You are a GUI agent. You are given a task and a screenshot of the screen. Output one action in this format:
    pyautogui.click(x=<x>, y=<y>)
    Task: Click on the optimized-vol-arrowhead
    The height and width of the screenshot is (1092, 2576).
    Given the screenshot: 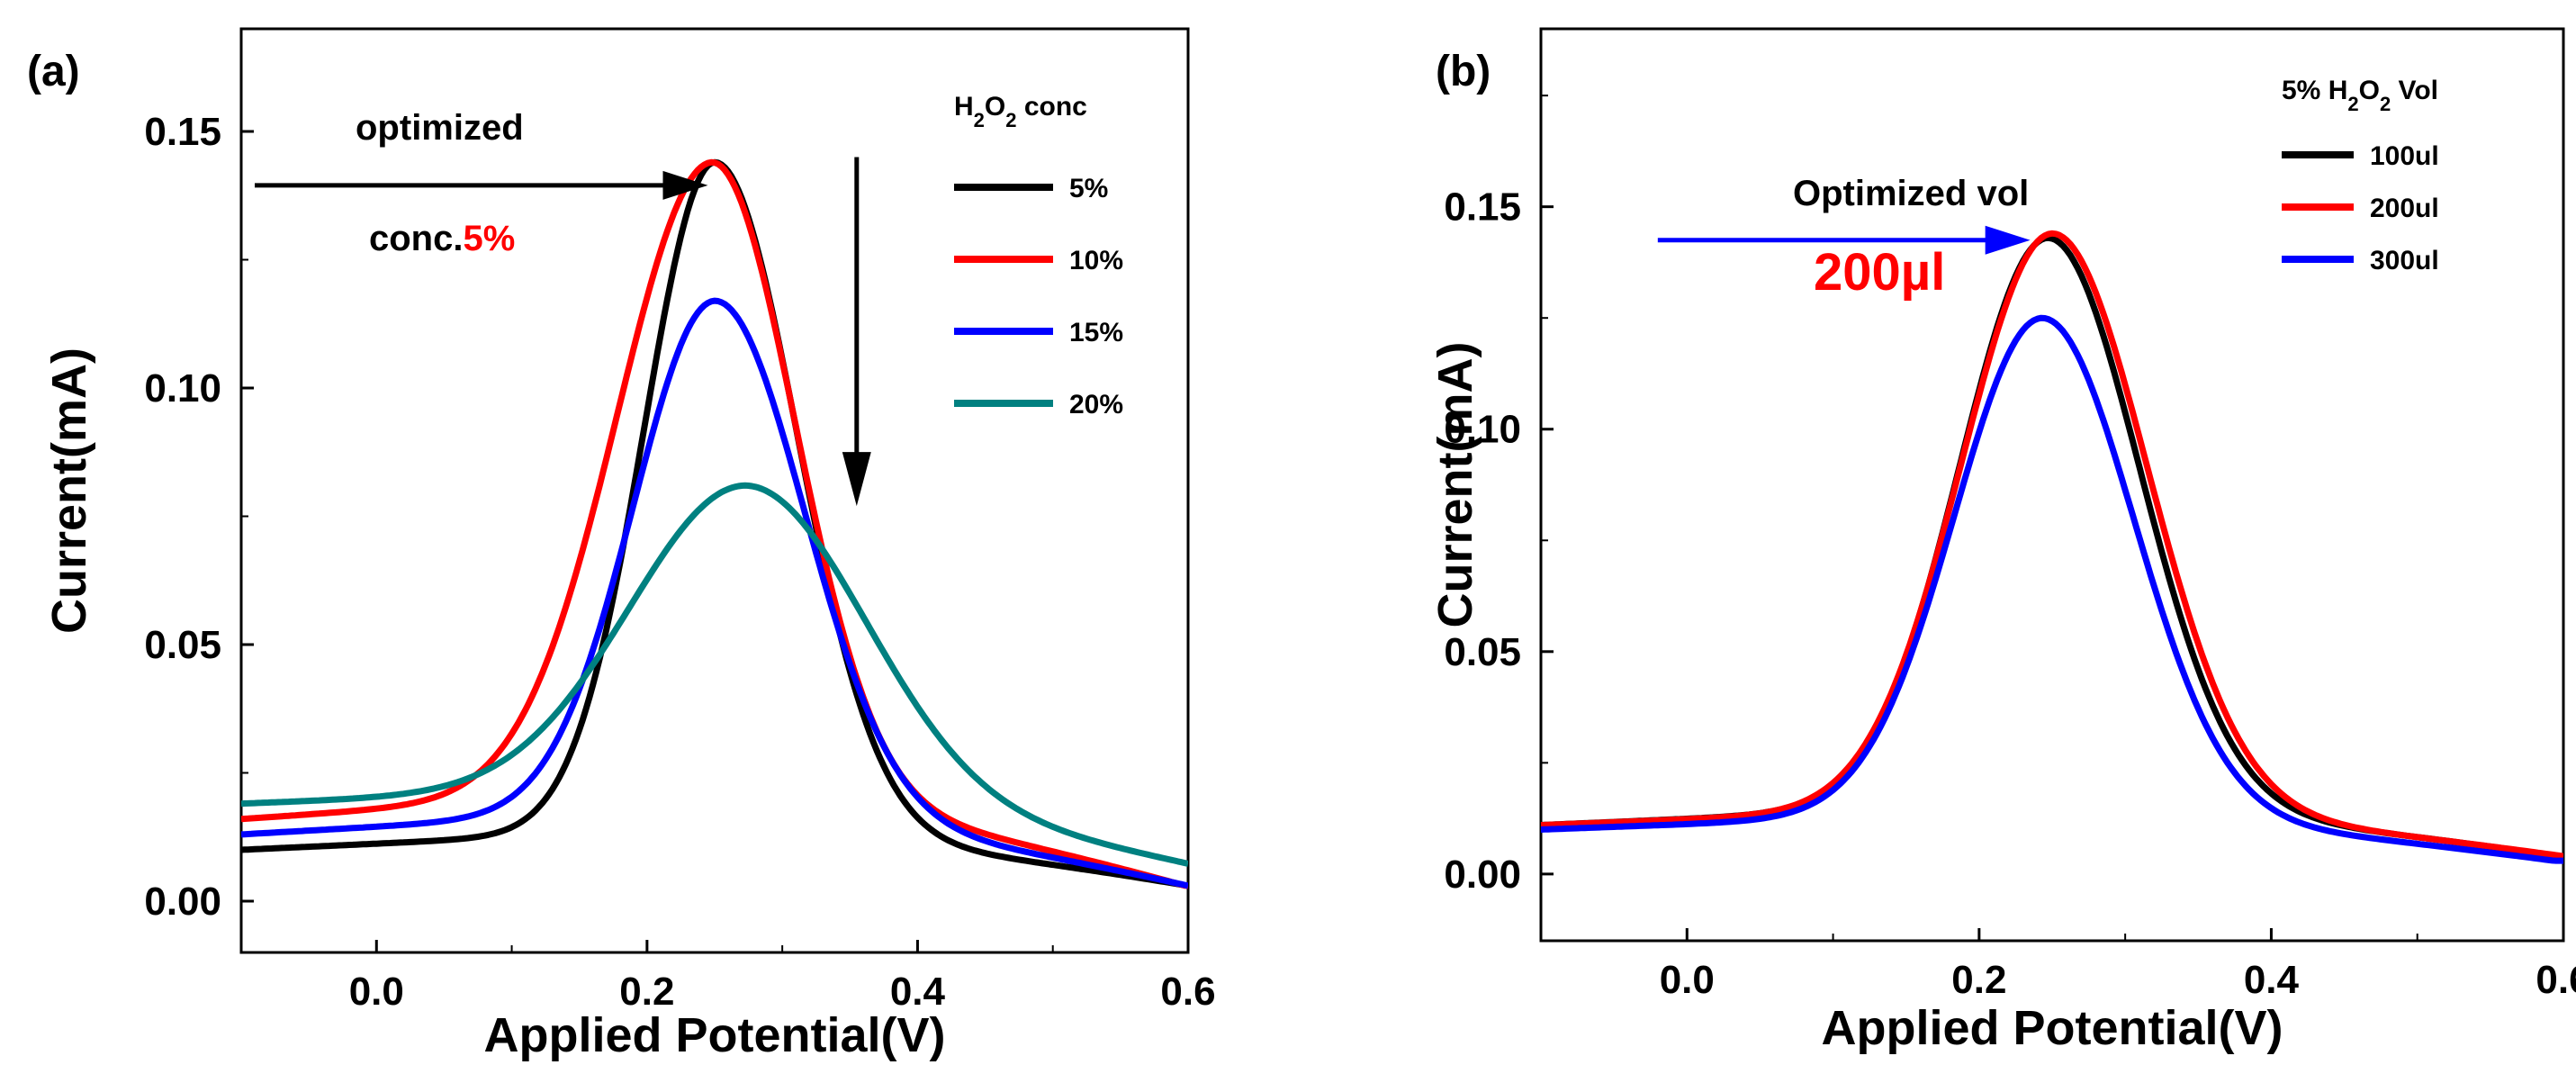 What is the action you would take?
    pyautogui.click(x=2008, y=240)
    